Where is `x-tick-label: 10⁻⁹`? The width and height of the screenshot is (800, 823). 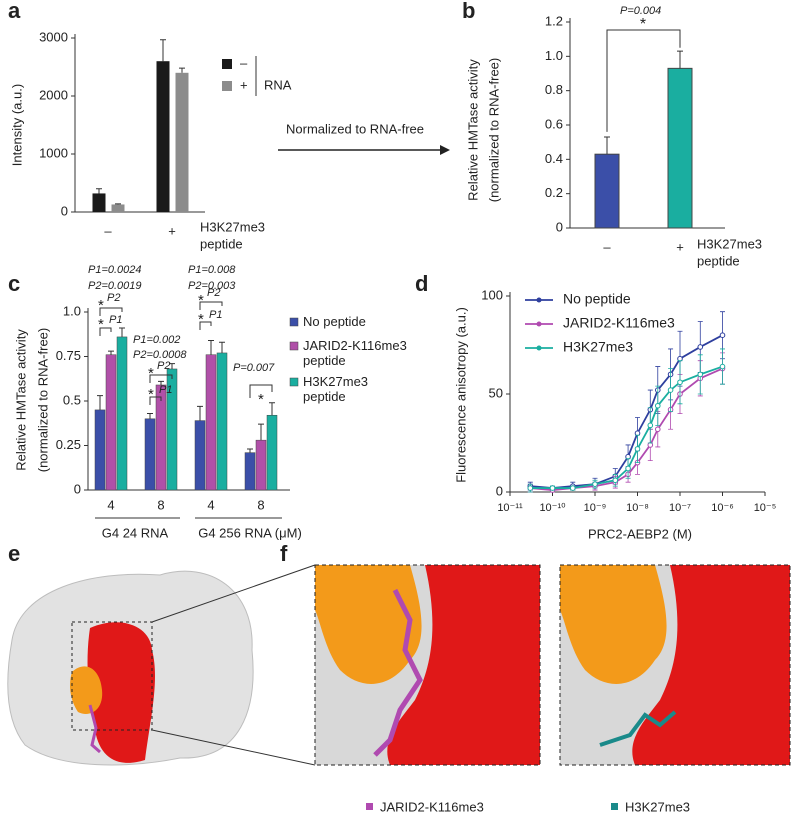 x-tick-label: 10⁻⁹ is located at coordinates (595, 508).